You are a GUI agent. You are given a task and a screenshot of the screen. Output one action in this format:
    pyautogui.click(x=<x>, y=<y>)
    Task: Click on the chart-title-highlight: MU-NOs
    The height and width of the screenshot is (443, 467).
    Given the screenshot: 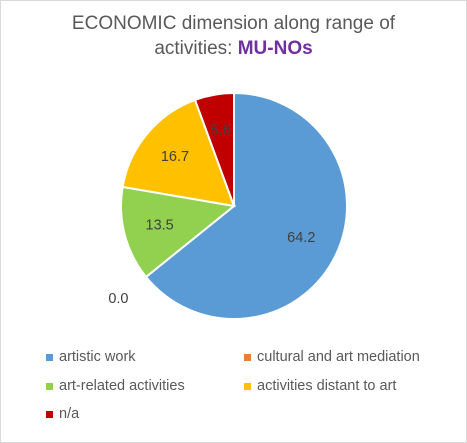 What is the action you would take?
    pyautogui.click(x=275, y=48)
    